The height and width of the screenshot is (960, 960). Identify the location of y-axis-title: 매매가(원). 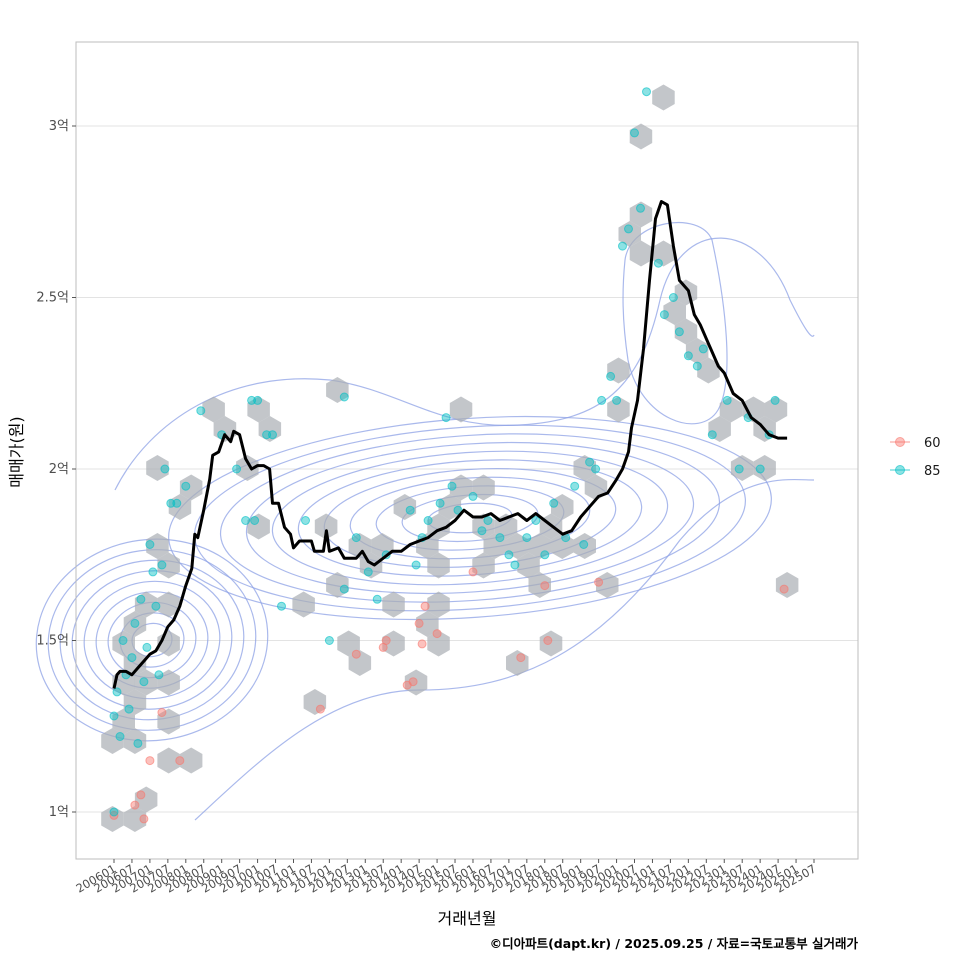
(16, 451).